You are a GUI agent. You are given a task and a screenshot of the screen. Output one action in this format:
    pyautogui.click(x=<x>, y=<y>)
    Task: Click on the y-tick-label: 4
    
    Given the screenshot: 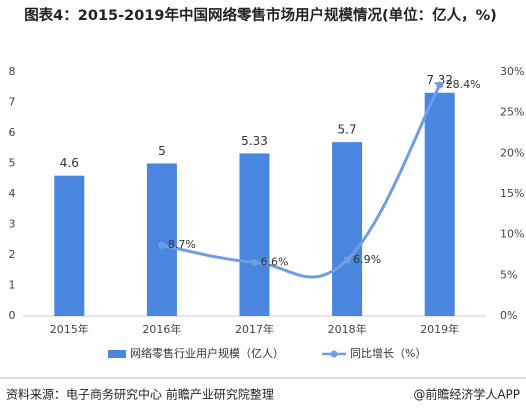 What is the action you would take?
    pyautogui.click(x=12, y=193)
    